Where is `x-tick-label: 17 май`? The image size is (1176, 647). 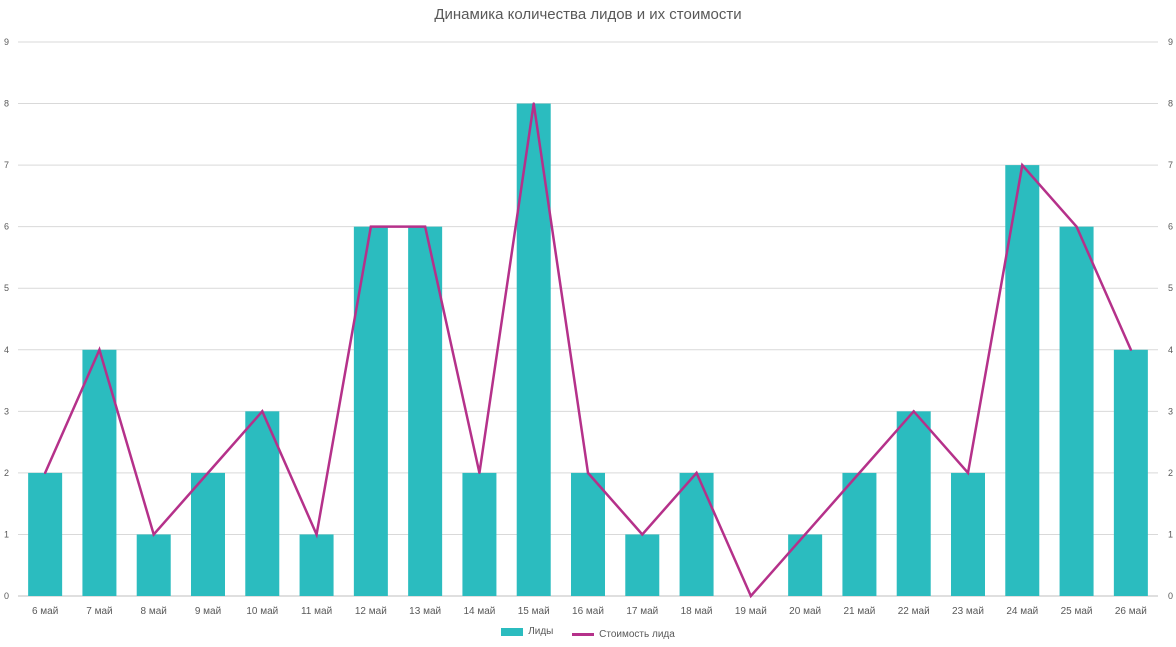
x-tick-label: 17 май is located at coordinates (642, 611).